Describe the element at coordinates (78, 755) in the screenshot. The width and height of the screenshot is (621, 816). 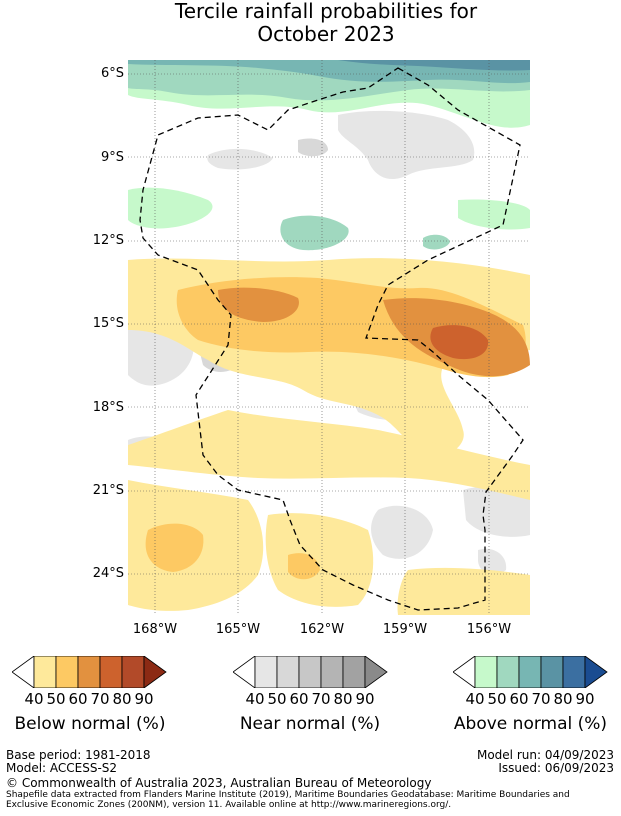
I see `base-period: Base period: 1981-2018` at that location.